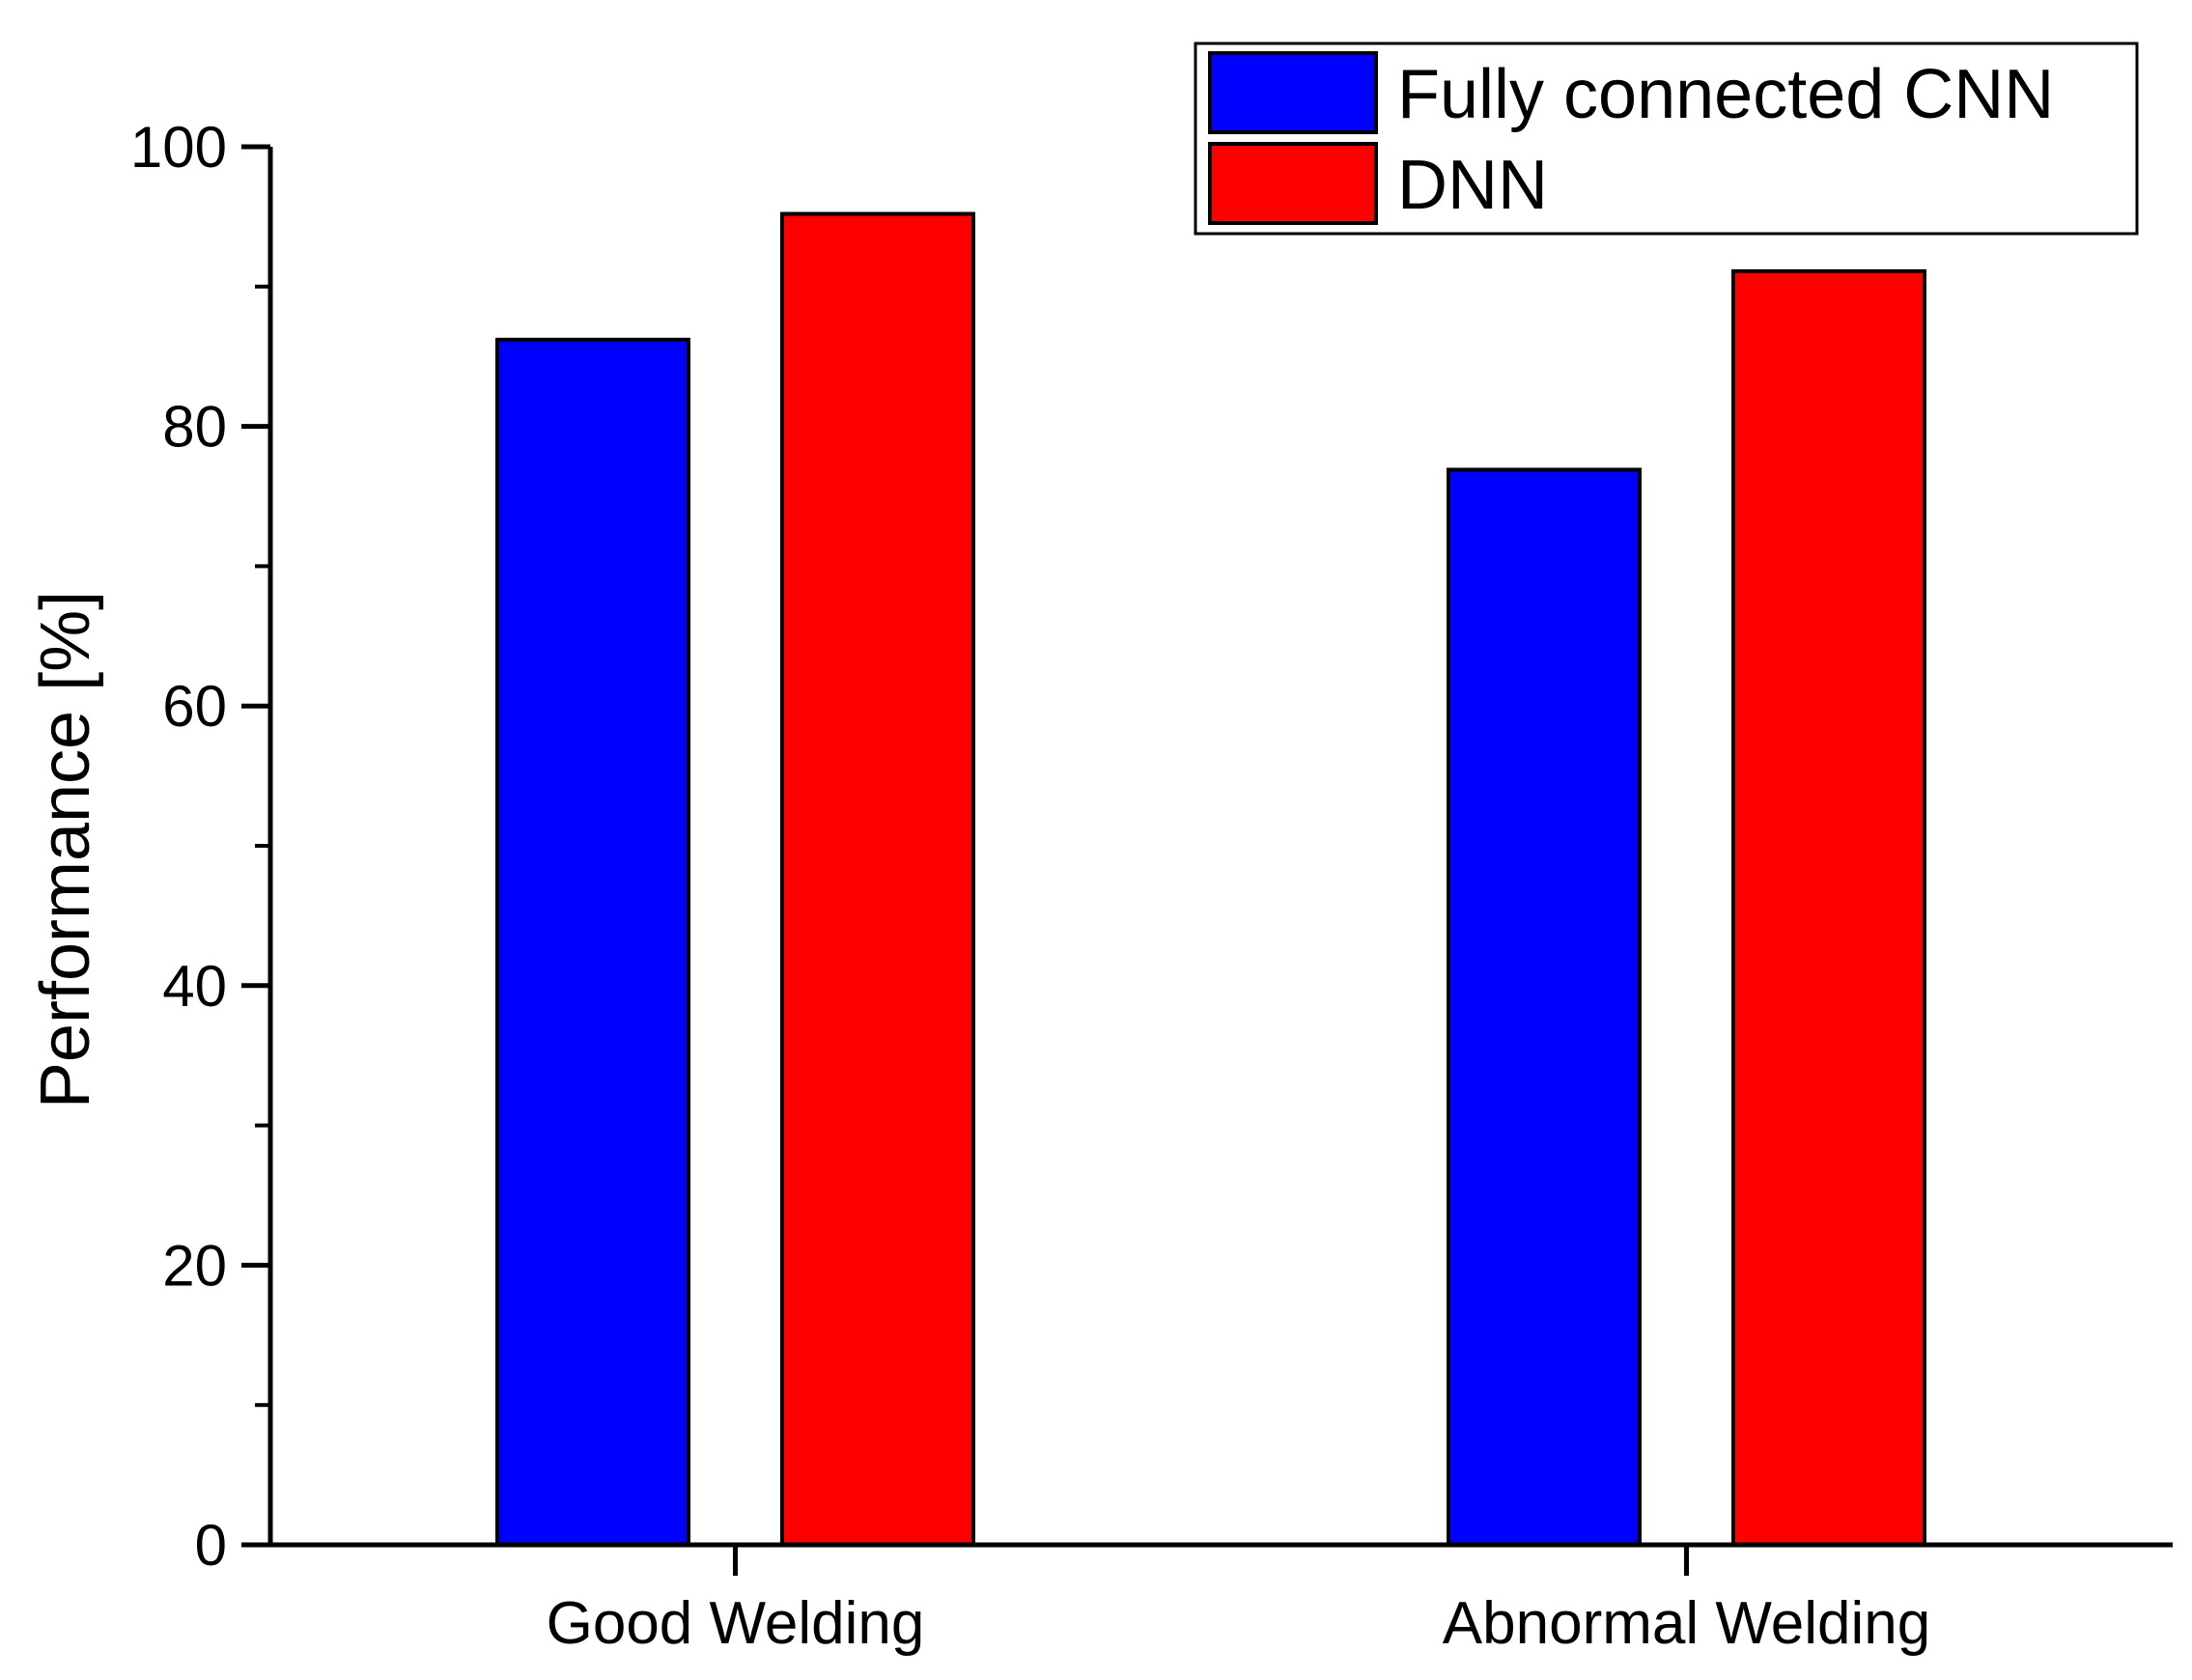 The width and height of the screenshot is (2192, 1680). What do you see at coordinates (195, 1266) in the screenshot?
I see `y-tick-label: 20` at bounding box center [195, 1266].